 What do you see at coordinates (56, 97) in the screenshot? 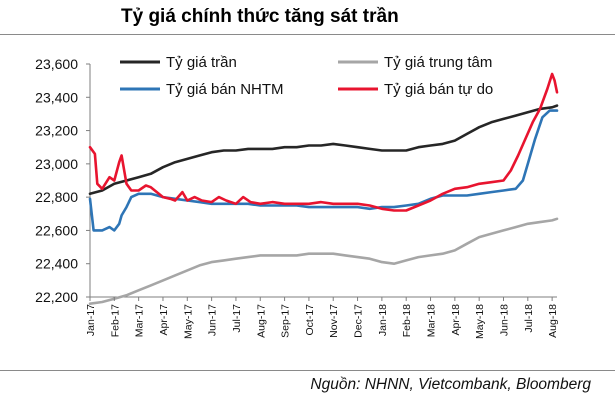
I see `y-tick-label: 23,400` at bounding box center [56, 97].